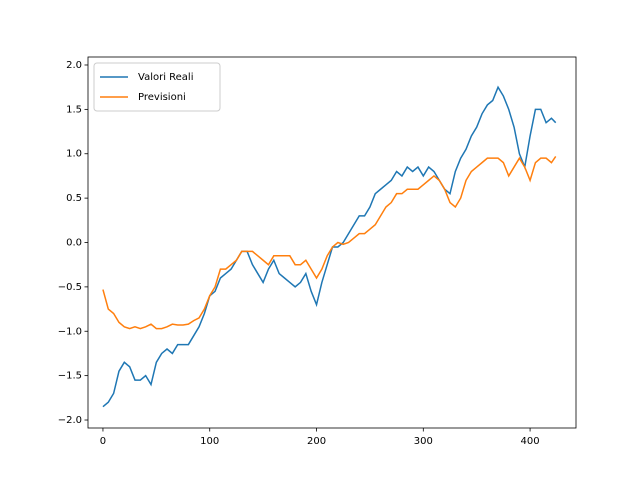 Image resolution: width=640 pixels, height=480 pixels. Describe the element at coordinates (157, 87) in the screenshot. I see `legend-box` at that location.